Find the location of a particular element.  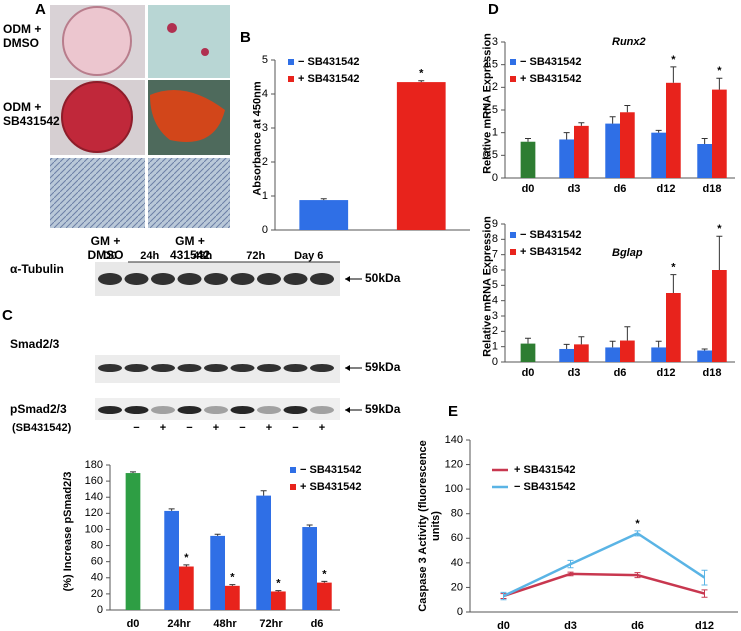

panel-label: E is located at coordinates (453, 411).